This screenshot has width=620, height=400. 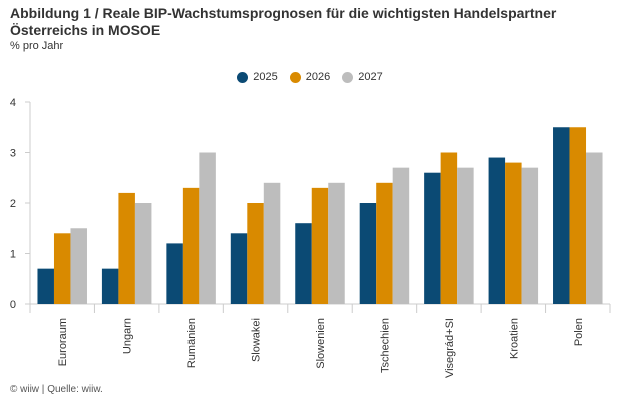 What do you see at coordinates (110, 286) in the screenshot?
I see `bar-2025-Ungarn` at bounding box center [110, 286].